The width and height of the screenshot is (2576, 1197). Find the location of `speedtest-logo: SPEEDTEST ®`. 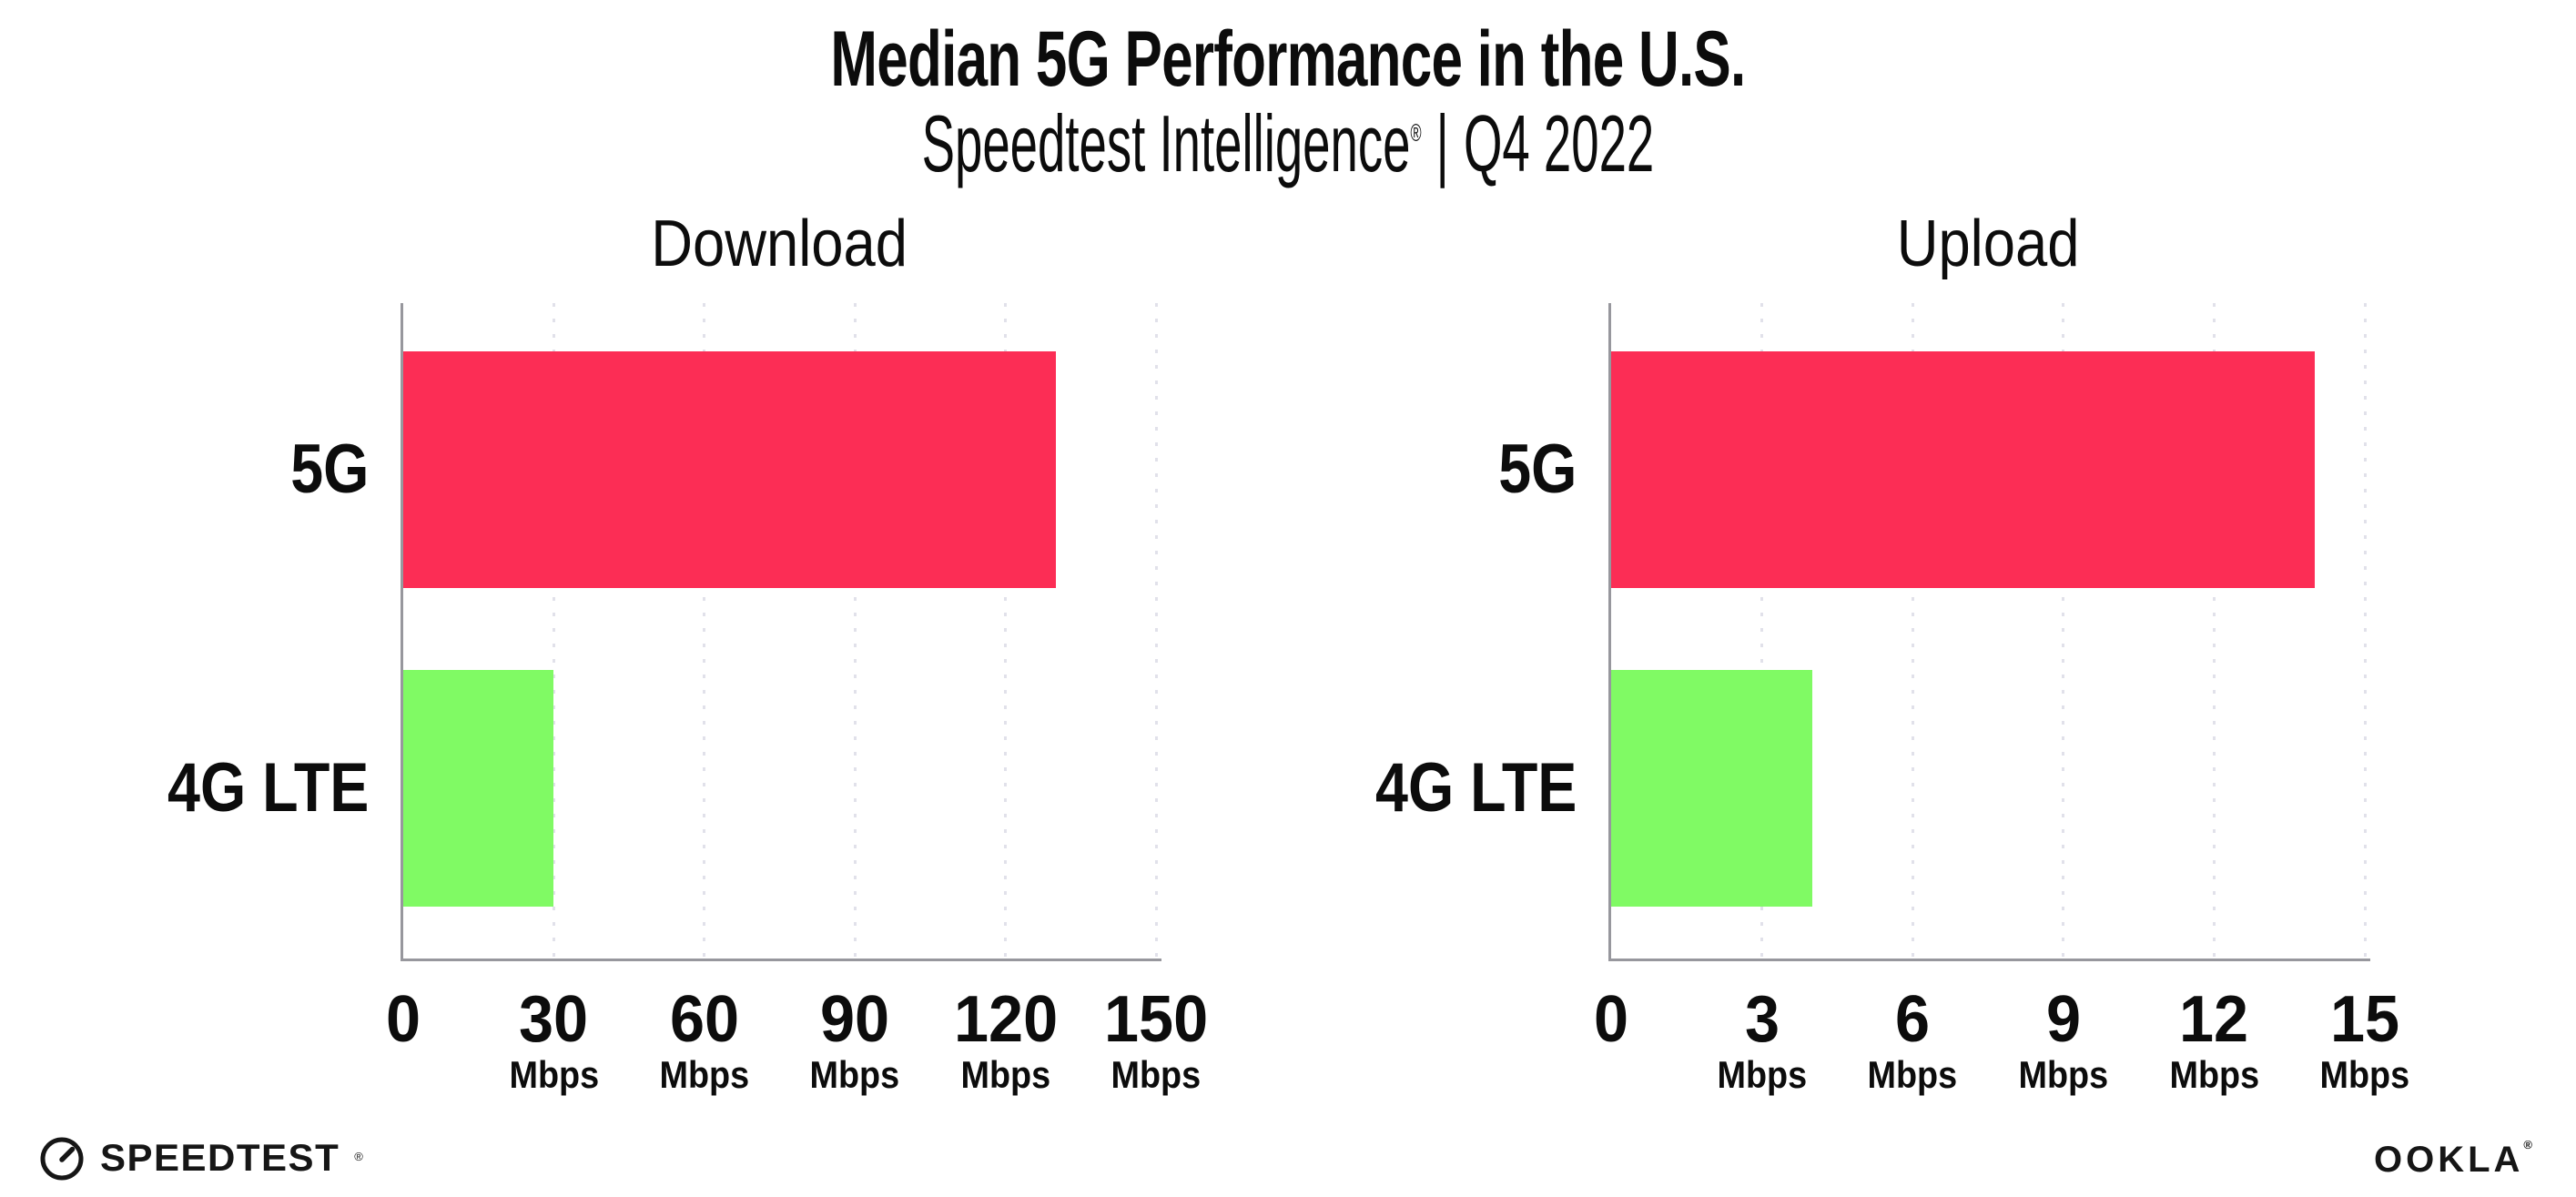

speedtest-logo: SPEEDTEST ® is located at coordinates (200, 1158).